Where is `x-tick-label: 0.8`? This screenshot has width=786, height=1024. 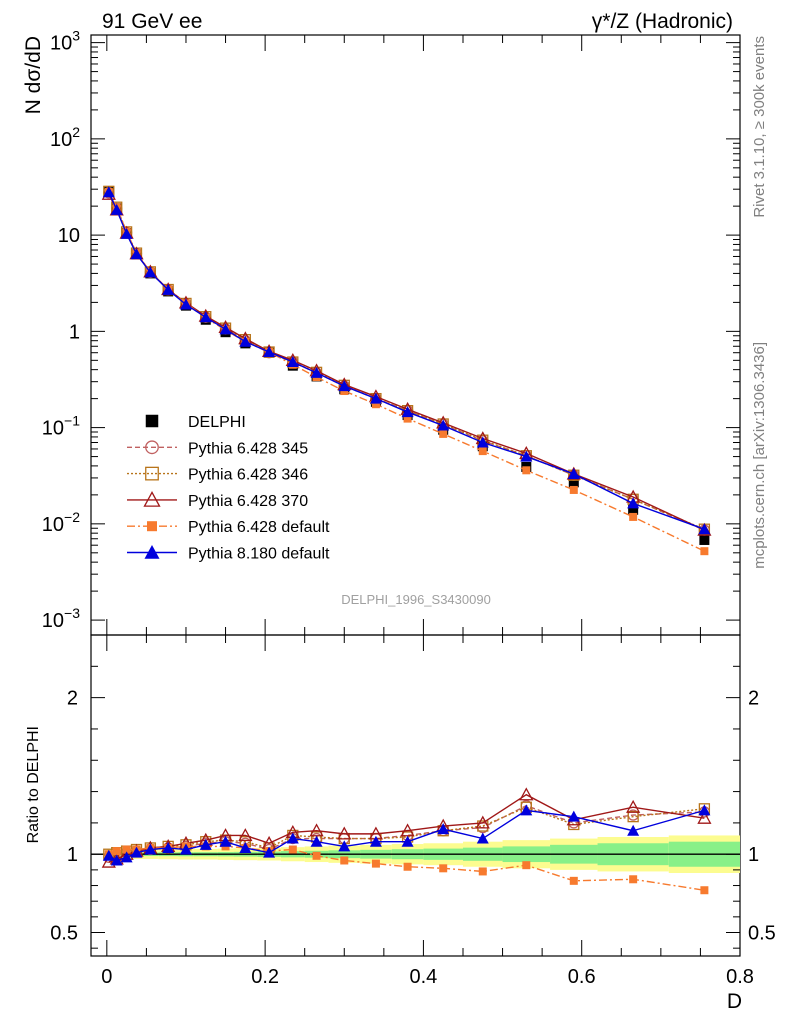
x-tick-label: 0.8 is located at coordinates (740, 977).